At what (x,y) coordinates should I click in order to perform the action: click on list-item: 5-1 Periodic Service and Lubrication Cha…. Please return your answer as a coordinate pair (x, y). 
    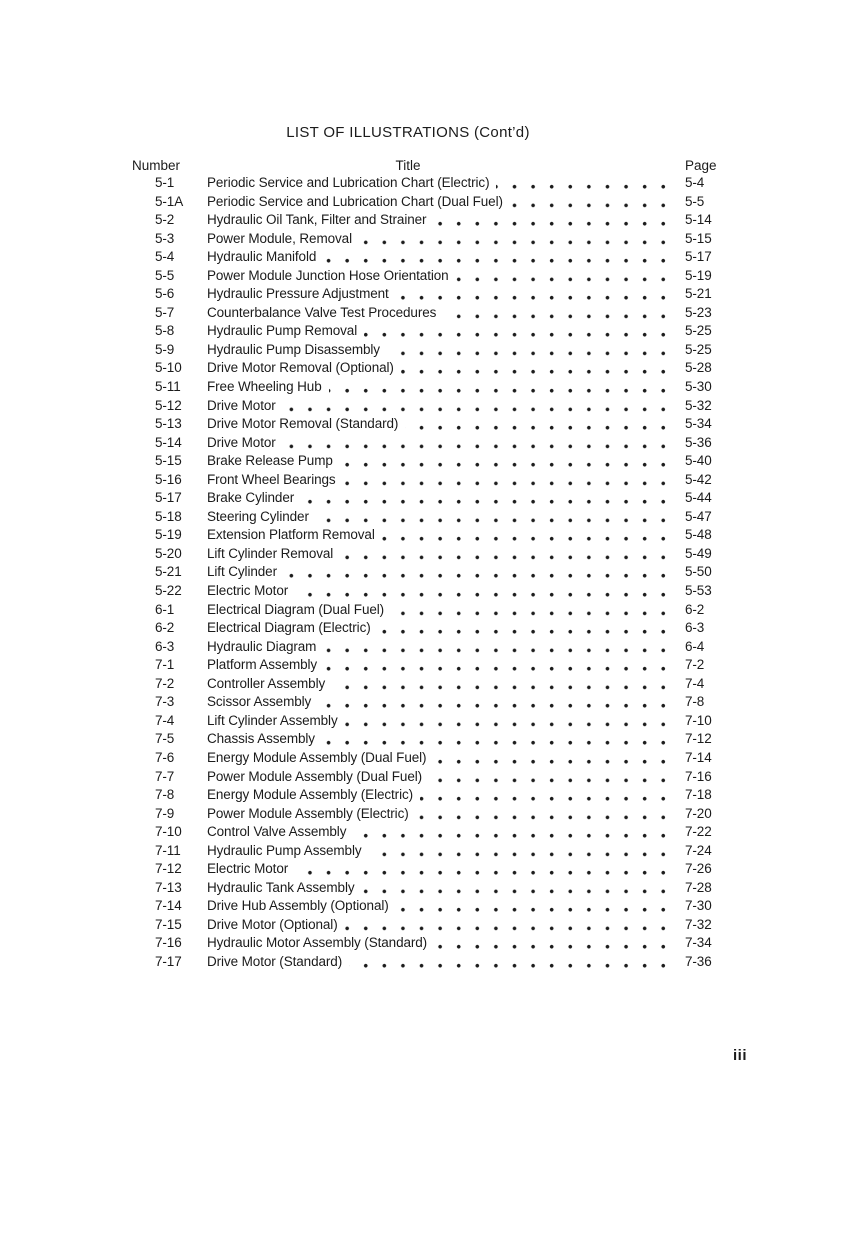
    Looking at the image, I should click on (510, 183).